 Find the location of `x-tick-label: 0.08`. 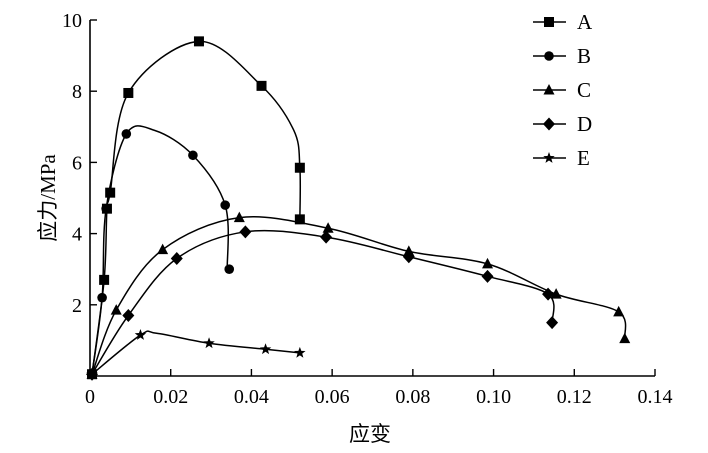

x-tick-label: 0.08 is located at coordinates (412, 397).